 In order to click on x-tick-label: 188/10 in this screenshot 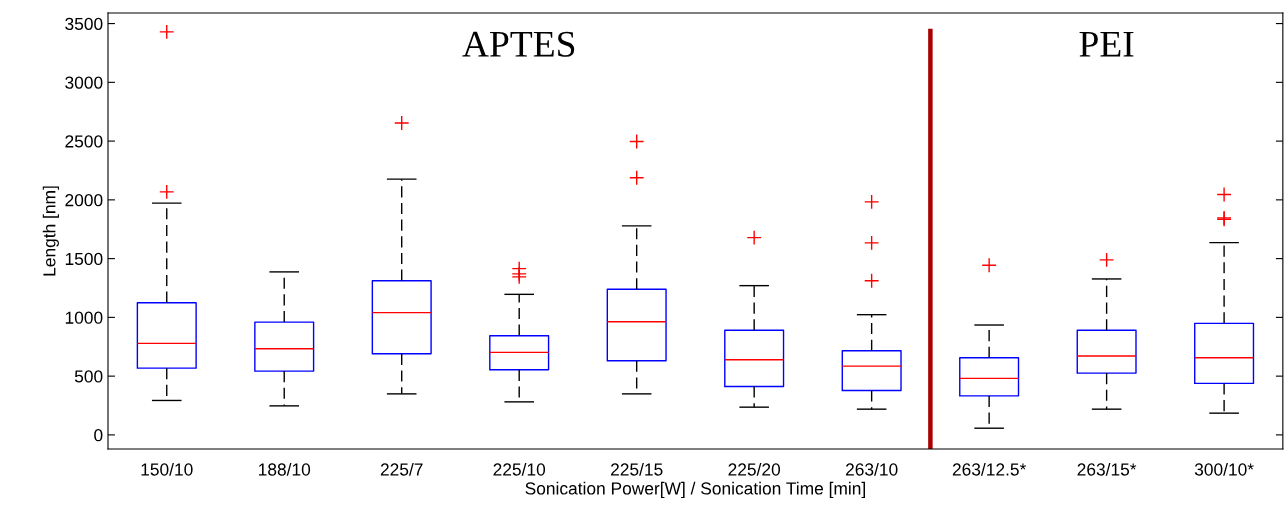, I will do `click(285, 469)`.